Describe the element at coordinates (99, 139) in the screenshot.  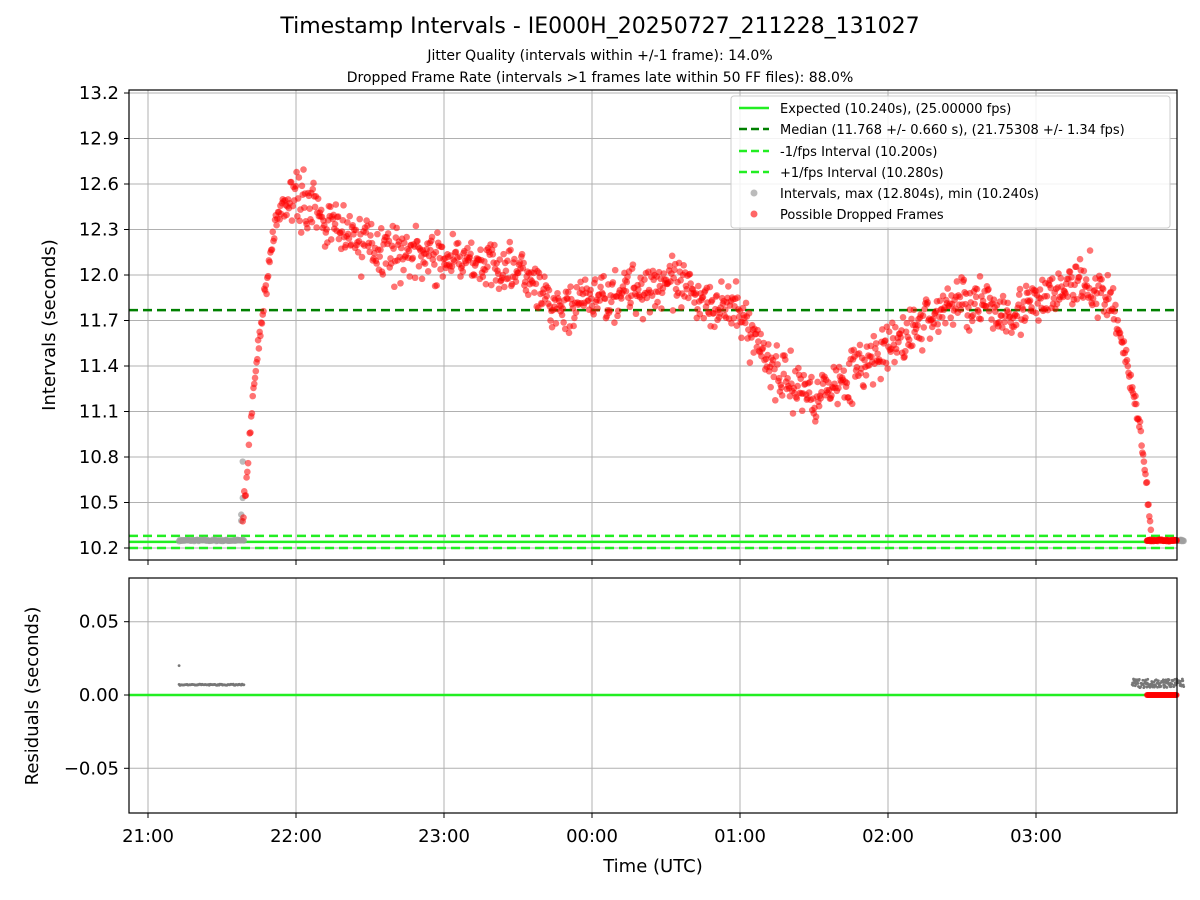
I see `top-ytick-label: 12.9` at that location.